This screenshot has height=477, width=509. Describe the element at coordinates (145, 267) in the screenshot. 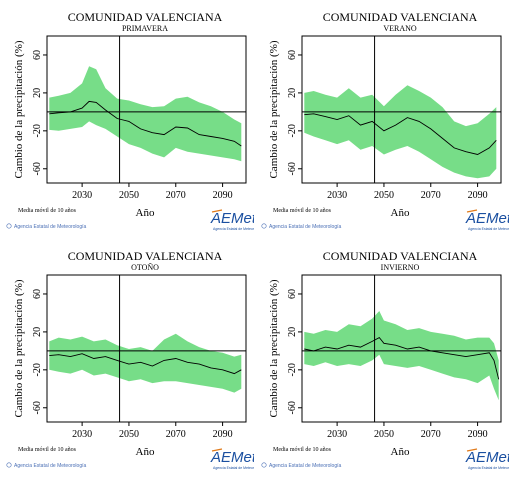

I see `chart-subtitle: OTOÑO` at that location.